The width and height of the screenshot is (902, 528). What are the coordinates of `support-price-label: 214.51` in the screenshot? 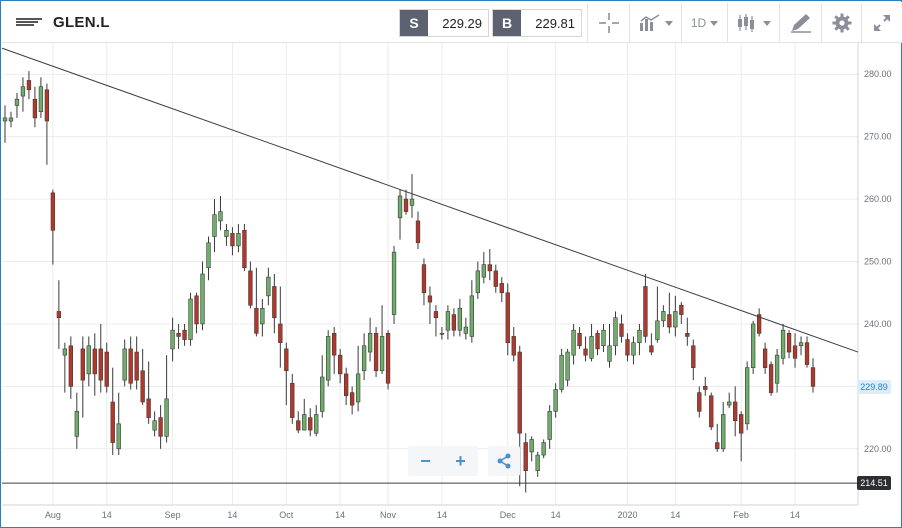 It's located at (874, 483).